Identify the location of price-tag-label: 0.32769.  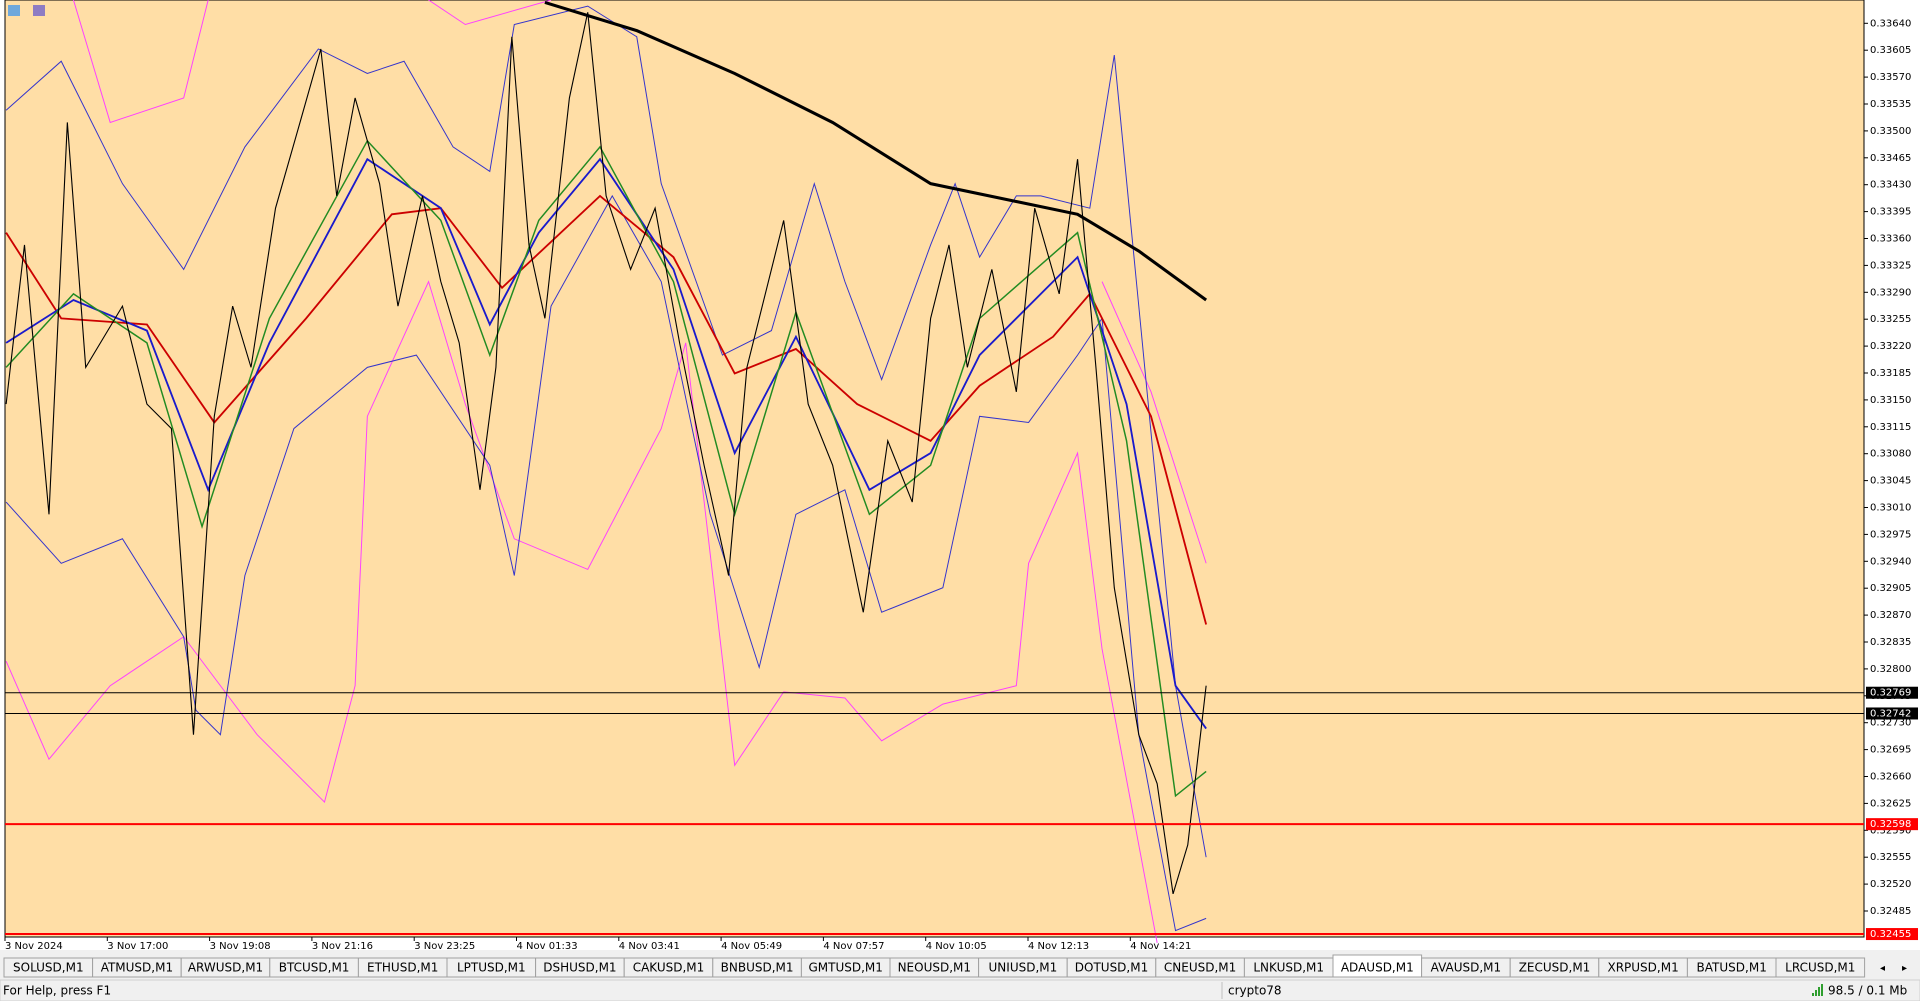
(1890, 693).